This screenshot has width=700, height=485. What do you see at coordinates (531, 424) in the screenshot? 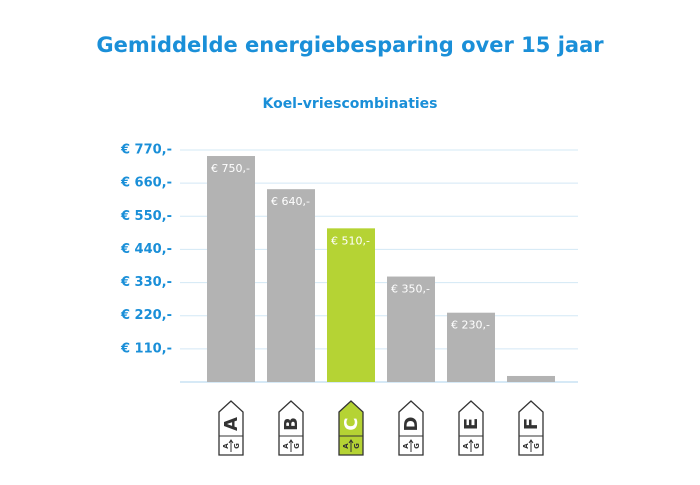
I see `x-tick-label: F` at bounding box center [531, 424].